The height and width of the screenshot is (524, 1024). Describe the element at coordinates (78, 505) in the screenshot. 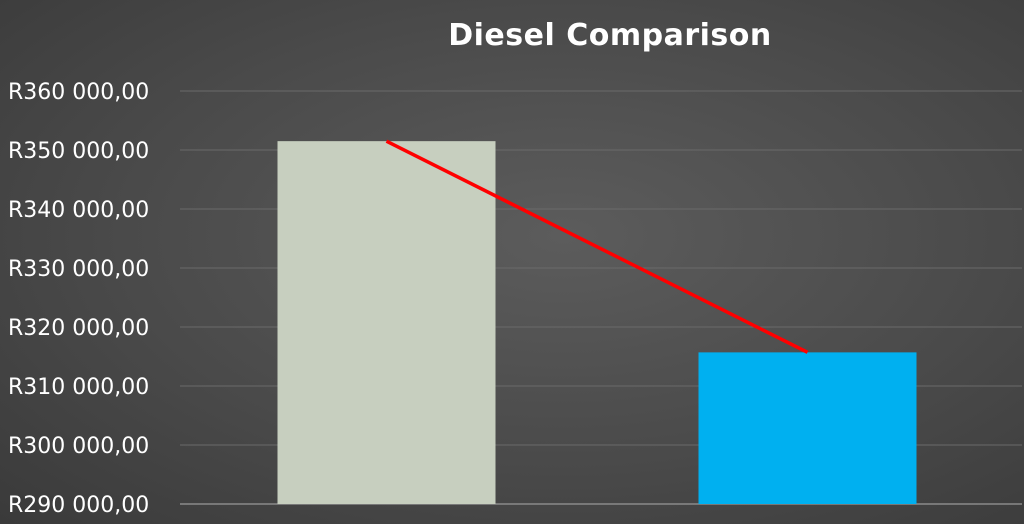

I see `y-tick-label: R290 000,00` at that location.